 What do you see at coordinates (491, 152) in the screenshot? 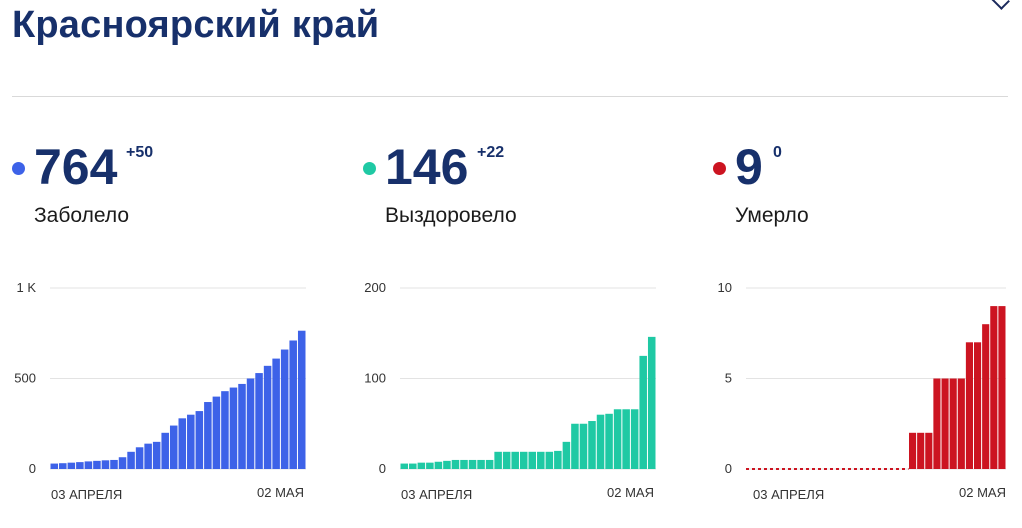
I see `recovered-delta: +22` at bounding box center [491, 152].